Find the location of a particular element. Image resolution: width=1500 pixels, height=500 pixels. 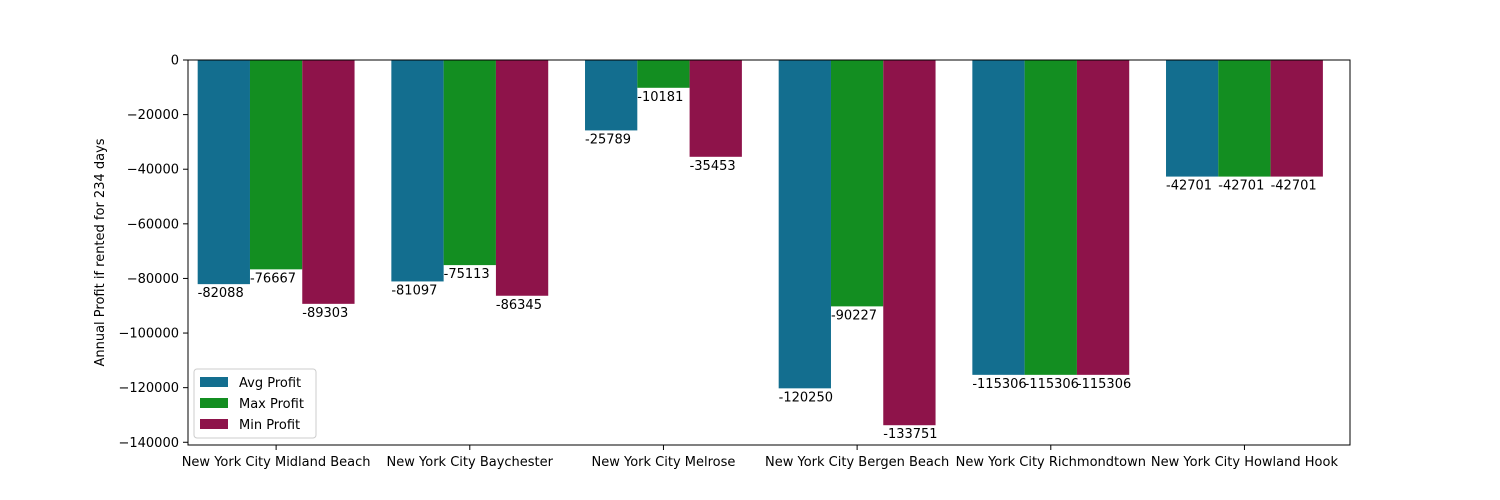

data-label-max-profit-5: -42701 is located at coordinates (1241, 186).